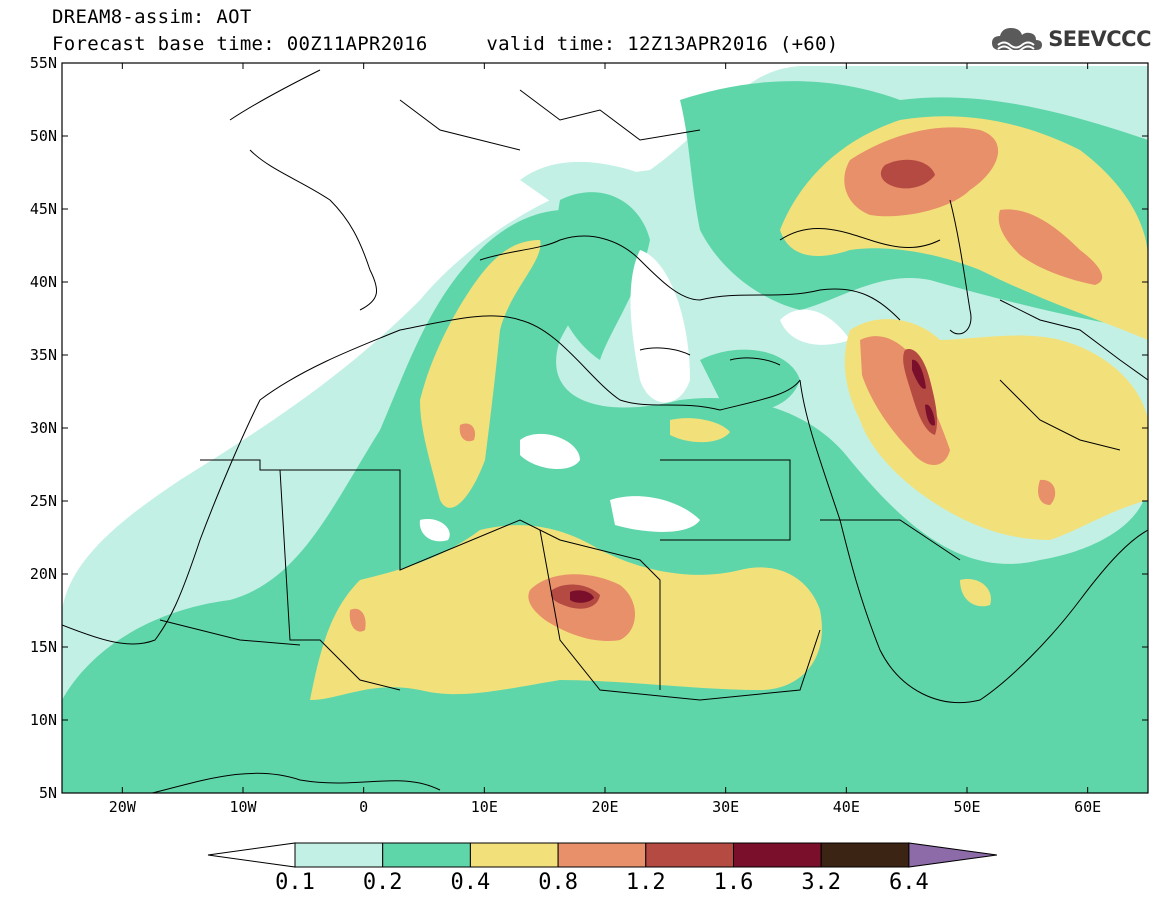 The height and width of the screenshot is (905, 1165). I want to click on aot-band-1.6, so click(752, 481).